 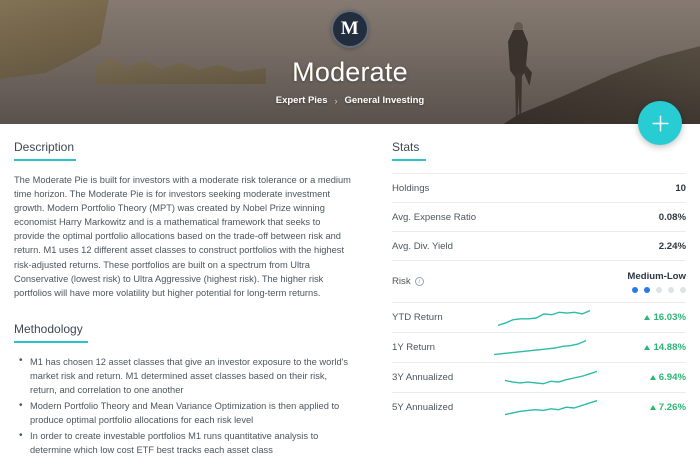 I want to click on stat-row-holdings: Holdings 10, so click(x=539, y=187).